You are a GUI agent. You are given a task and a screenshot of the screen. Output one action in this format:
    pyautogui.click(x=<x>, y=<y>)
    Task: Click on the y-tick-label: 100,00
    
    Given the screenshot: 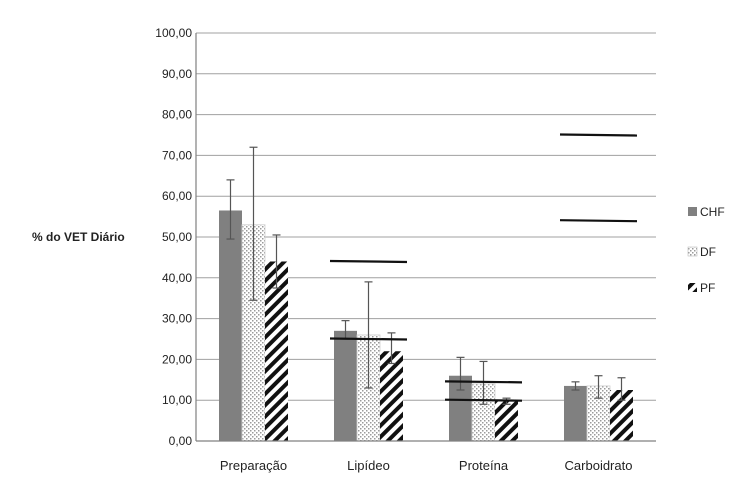 What is the action you would take?
    pyautogui.click(x=173, y=33)
    